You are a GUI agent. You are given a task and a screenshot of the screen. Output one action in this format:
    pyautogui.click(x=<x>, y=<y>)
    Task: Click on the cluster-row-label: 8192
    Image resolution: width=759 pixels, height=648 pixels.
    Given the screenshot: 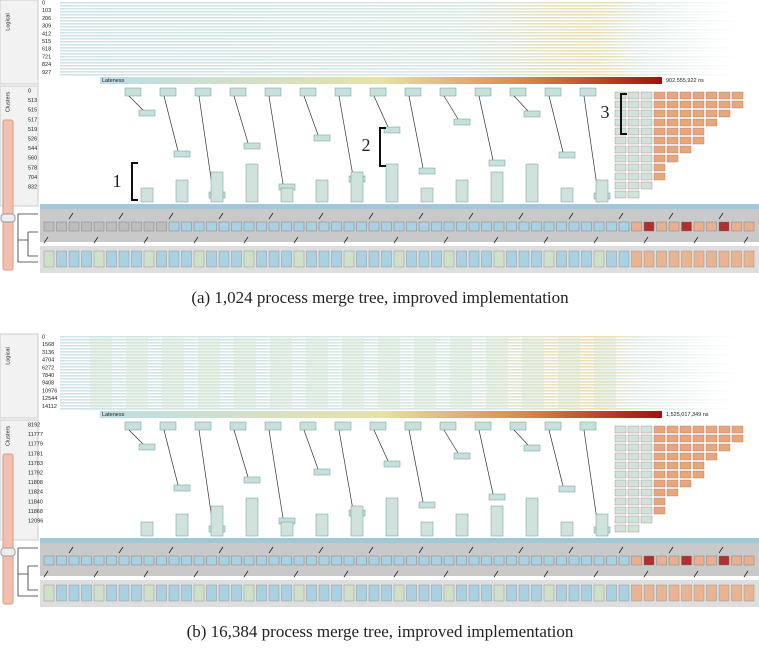 What is the action you would take?
    pyautogui.click(x=34, y=425)
    